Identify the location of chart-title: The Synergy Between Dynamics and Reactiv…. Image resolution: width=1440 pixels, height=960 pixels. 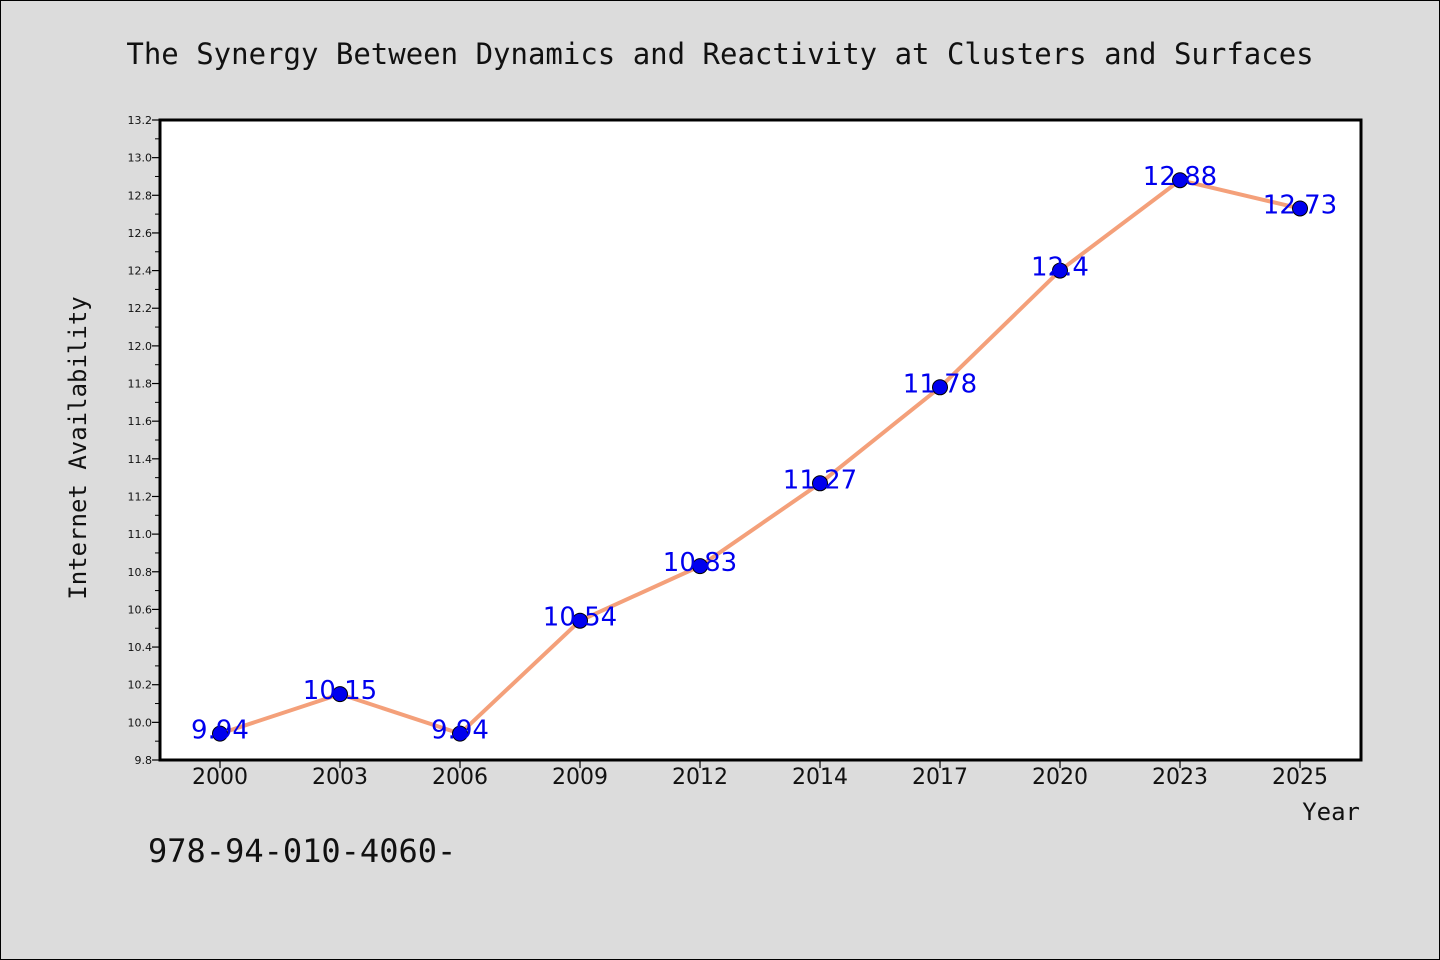
(719, 54).